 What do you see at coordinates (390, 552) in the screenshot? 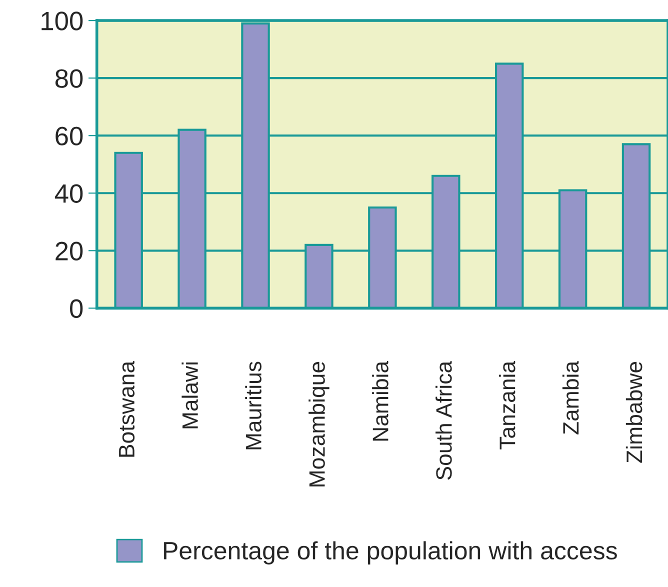
I see `legend-label: Percentage of the population with access` at bounding box center [390, 552].